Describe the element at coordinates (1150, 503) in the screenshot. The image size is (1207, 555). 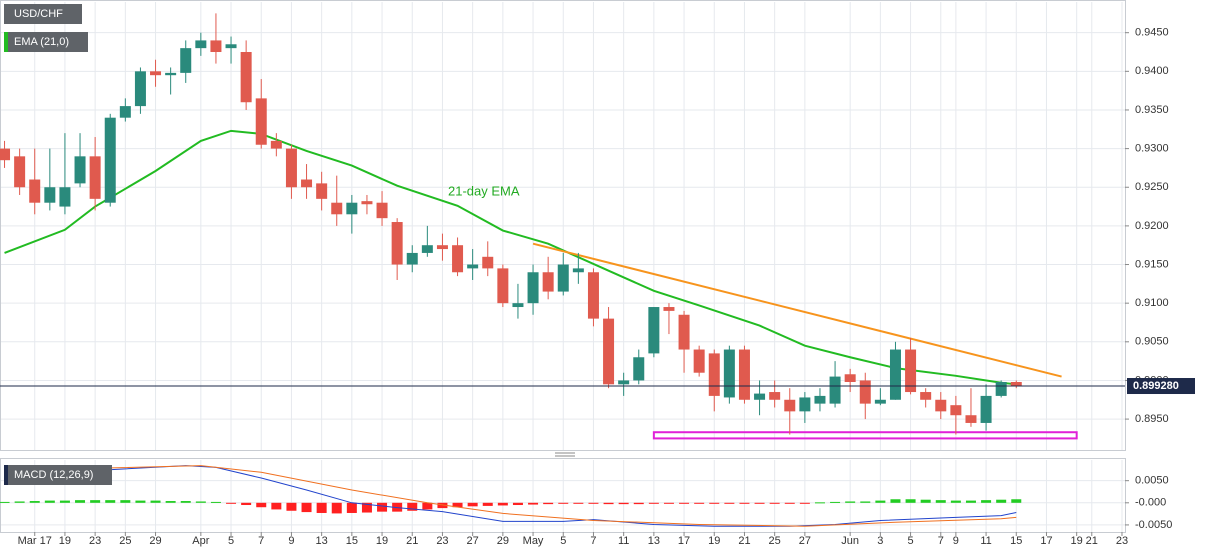
I see `y-tick-label: -0.000` at that location.